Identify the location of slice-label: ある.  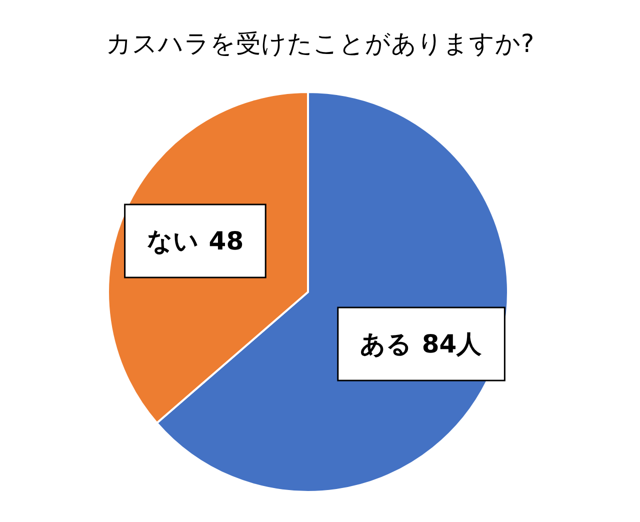
(386, 344).